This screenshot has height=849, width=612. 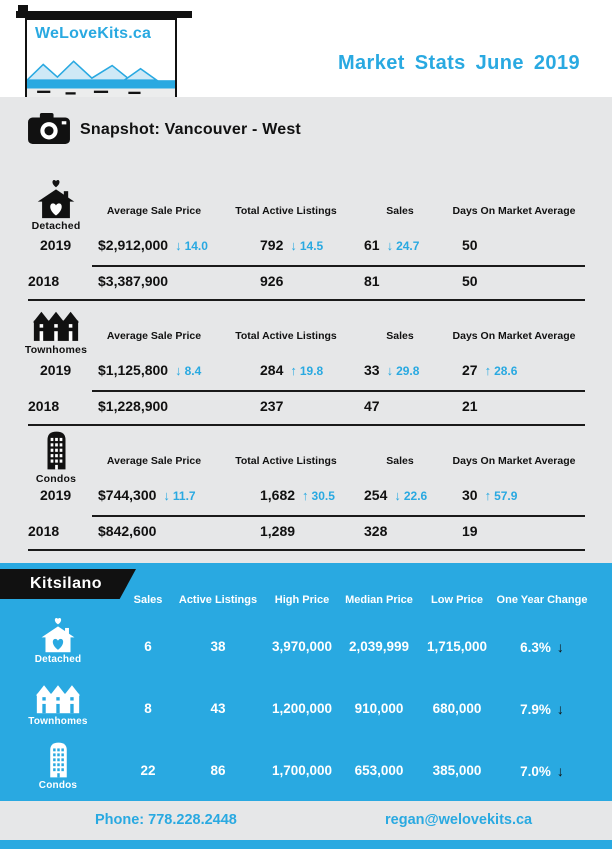 What do you see at coordinates (372, 406) in the screenshot?
I see `sales-value: 47` at bounding box center [372, 406].